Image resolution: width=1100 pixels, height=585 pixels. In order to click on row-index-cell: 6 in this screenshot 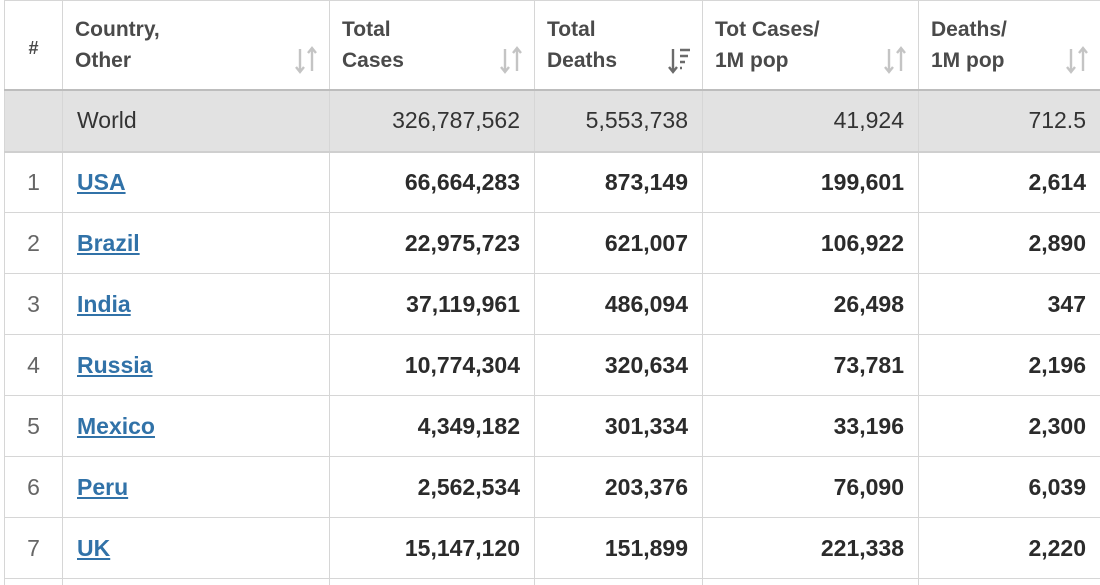, I will do `click(34, 487)`.